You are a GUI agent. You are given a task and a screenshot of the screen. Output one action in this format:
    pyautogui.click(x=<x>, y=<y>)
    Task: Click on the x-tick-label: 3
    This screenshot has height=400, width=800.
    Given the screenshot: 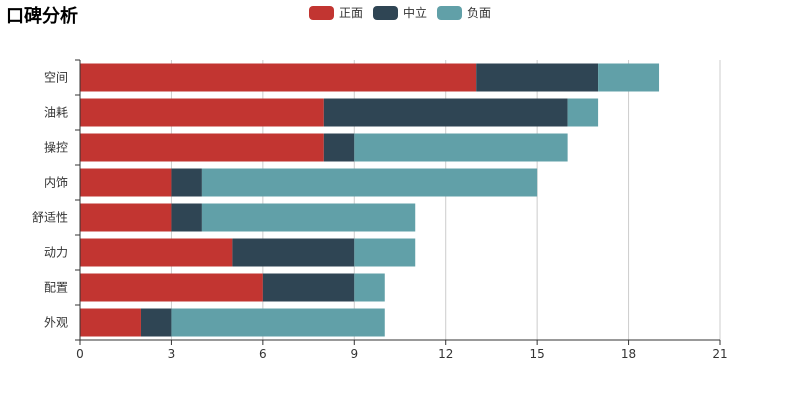 What is the action you would take?
    pyautogui.click(x=172, y=354)
    